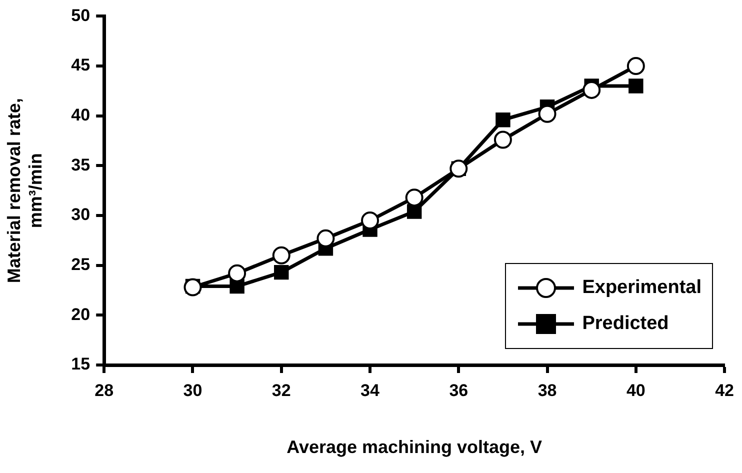 The height and width of the screenshot is (473, 742). What do you see at coordinates (636, 390) in the screenshot?
I see `x-tick-label: 40` at bounding box center [636, 390].